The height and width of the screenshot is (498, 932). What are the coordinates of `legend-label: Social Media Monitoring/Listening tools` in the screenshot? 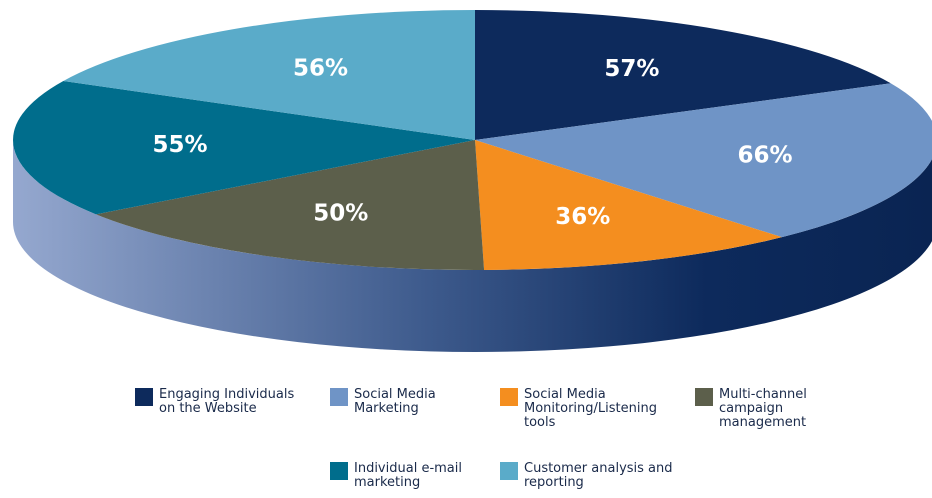 It's located at (590, 408).